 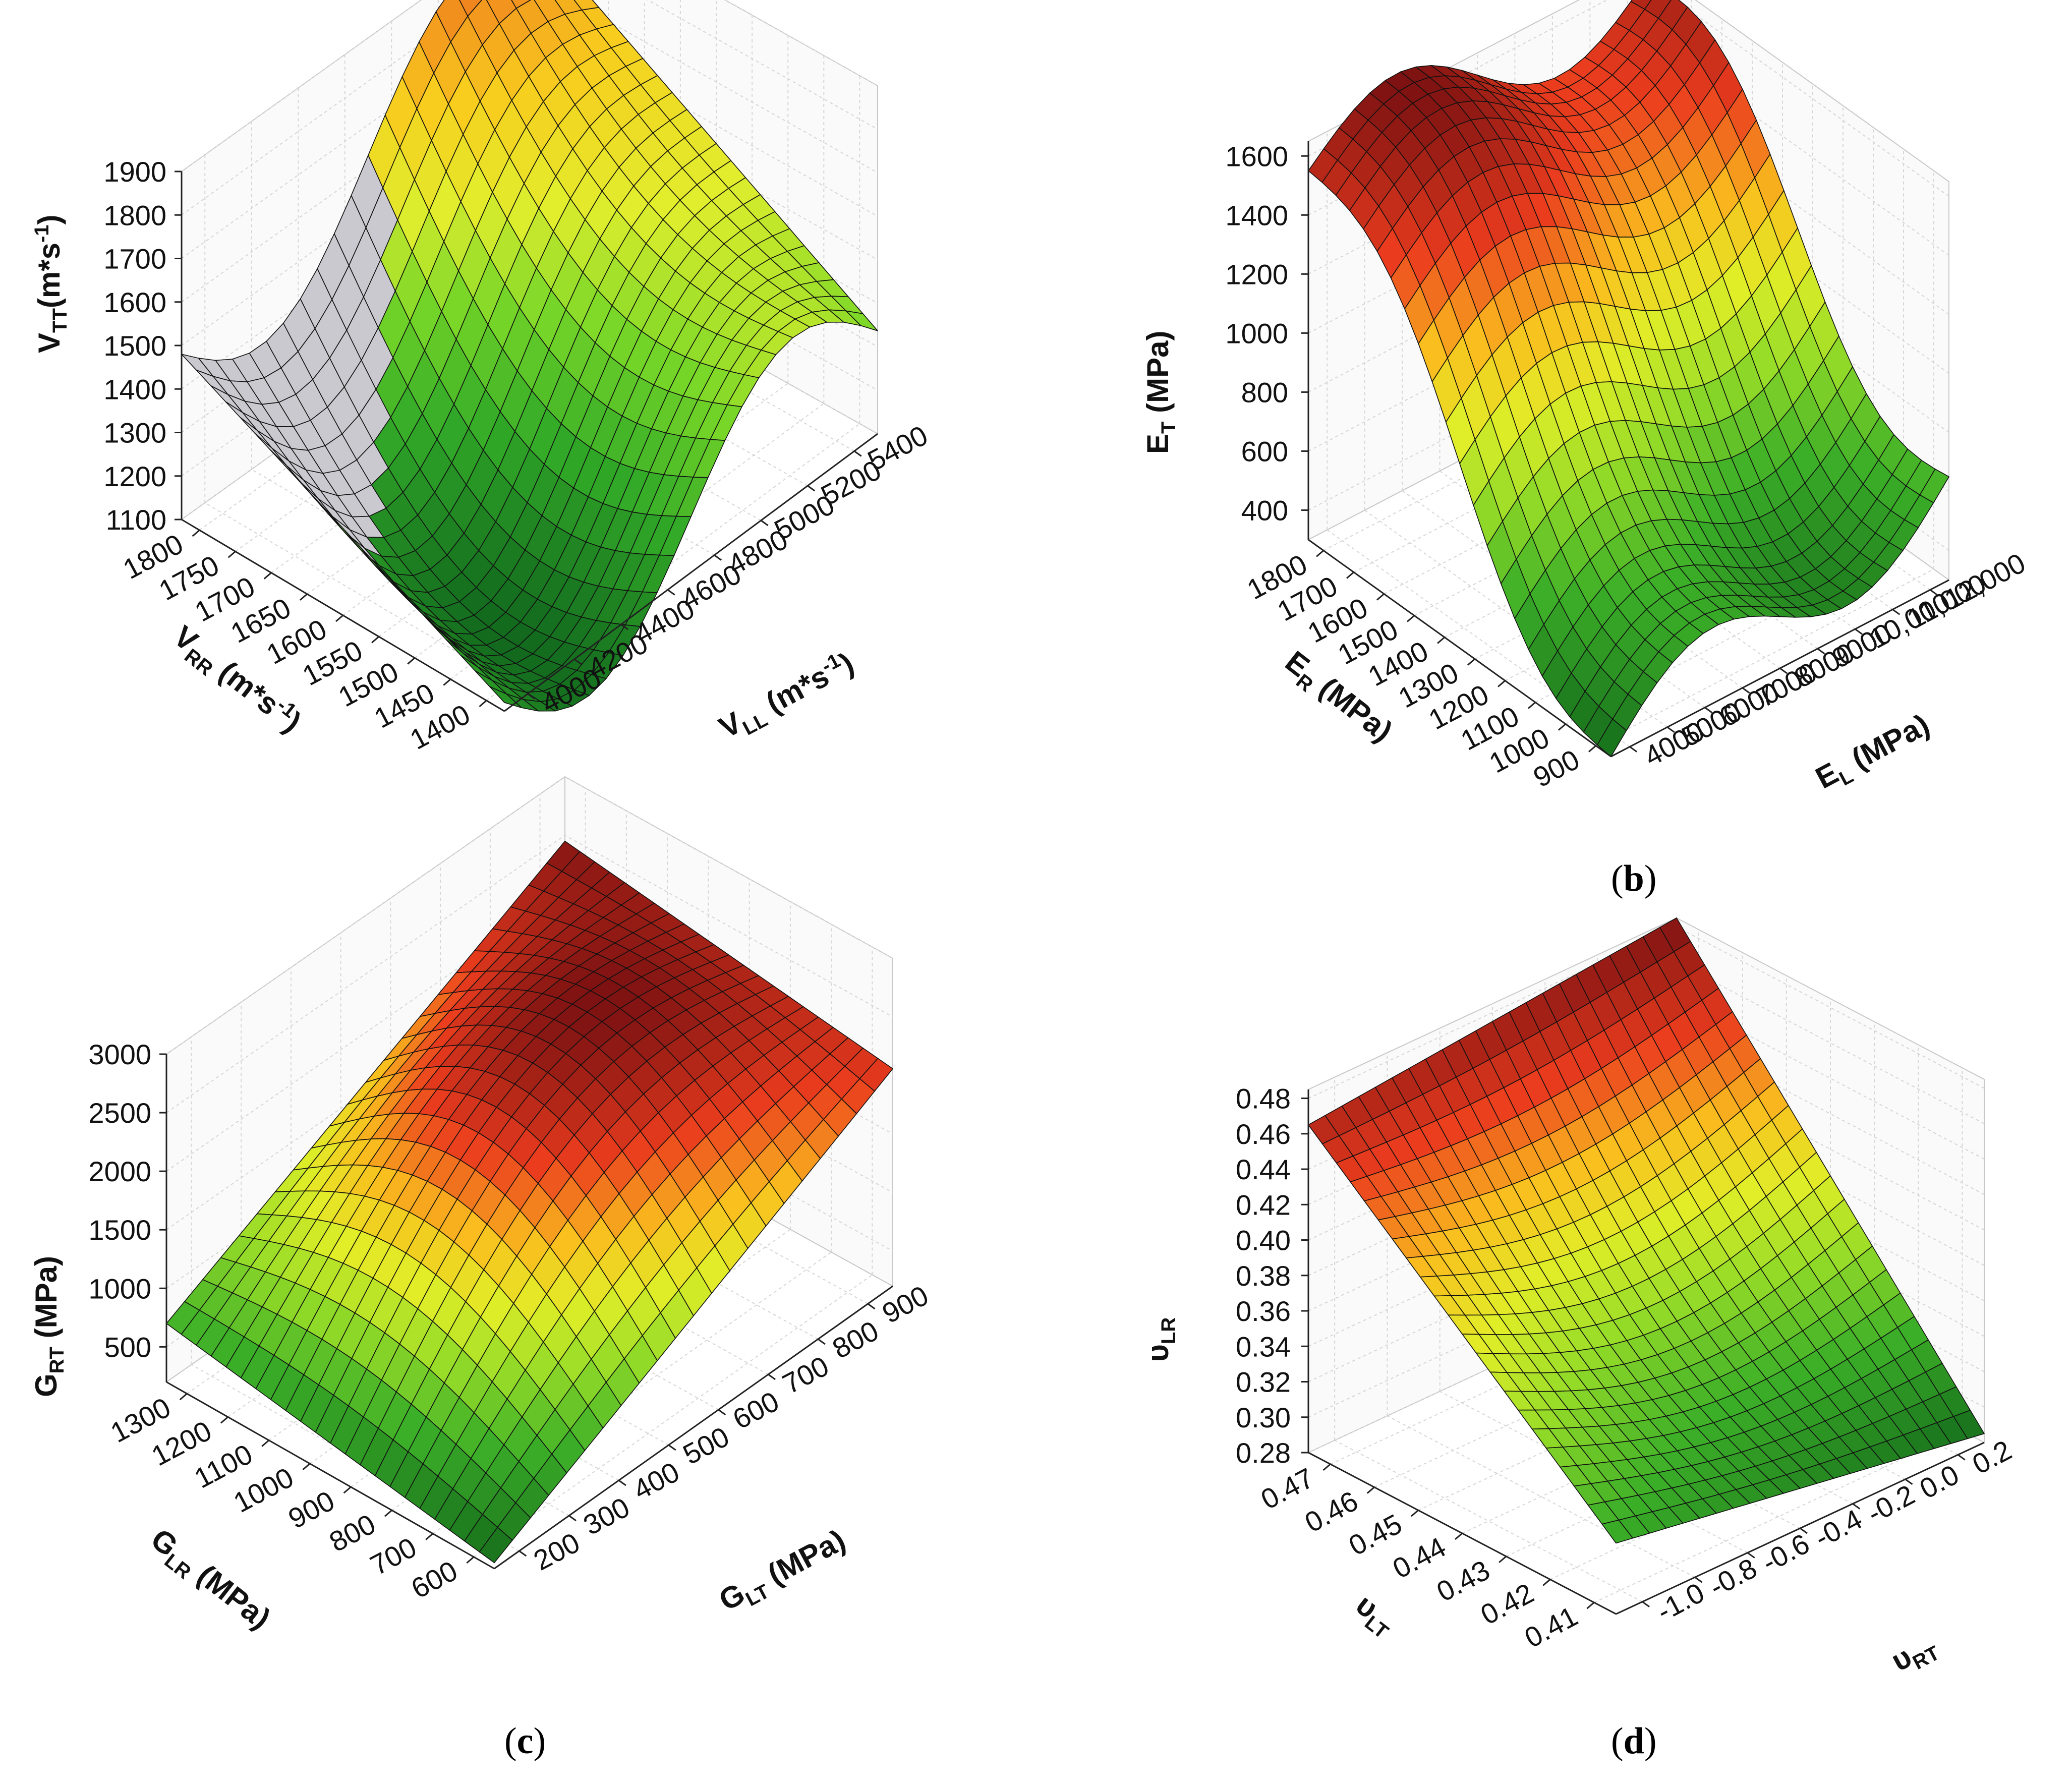 What do you see at coordinates (1634, 1741) in the screenshot?
I see `caption-d: (d)` at bounding box center [1634, 1741].